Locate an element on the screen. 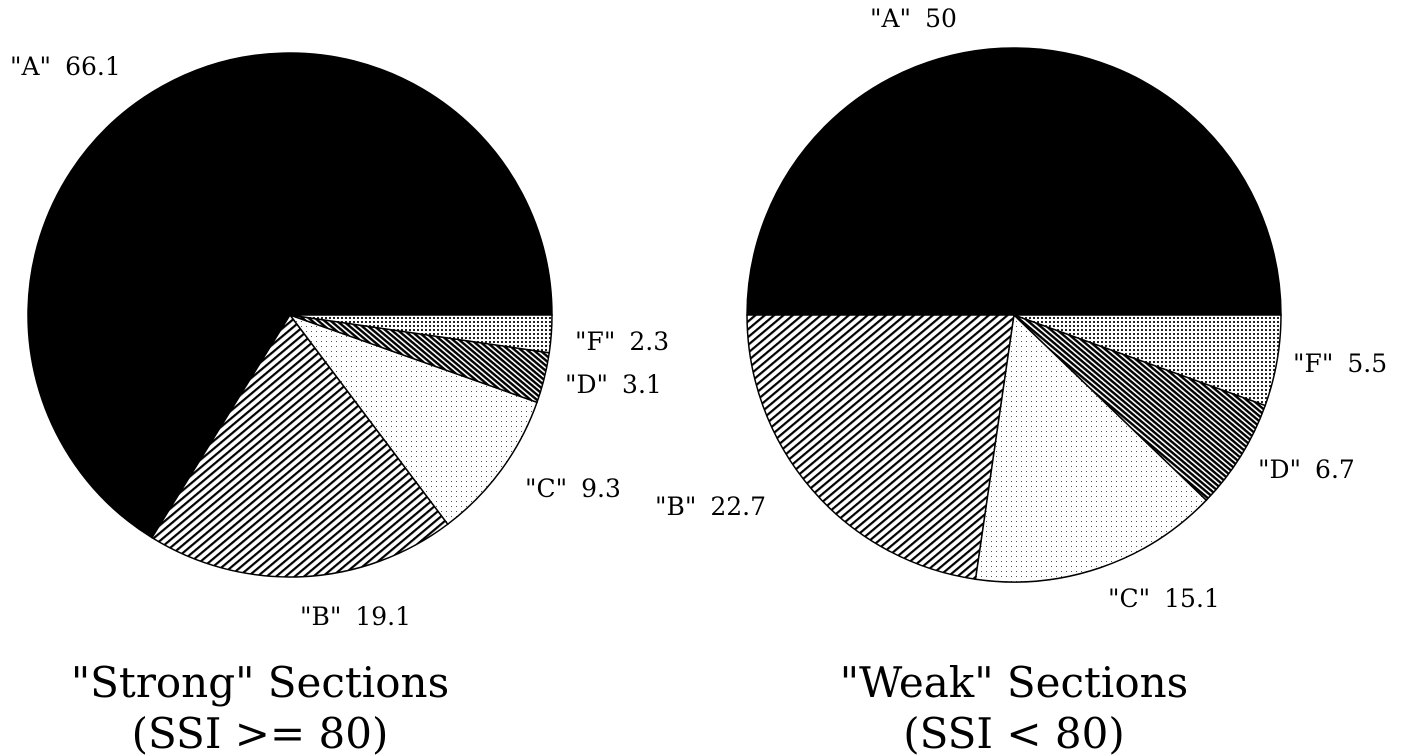 This screenshot has width=1424, height=756. slice-value: 6.7 is located at coordinates (1335, 469).